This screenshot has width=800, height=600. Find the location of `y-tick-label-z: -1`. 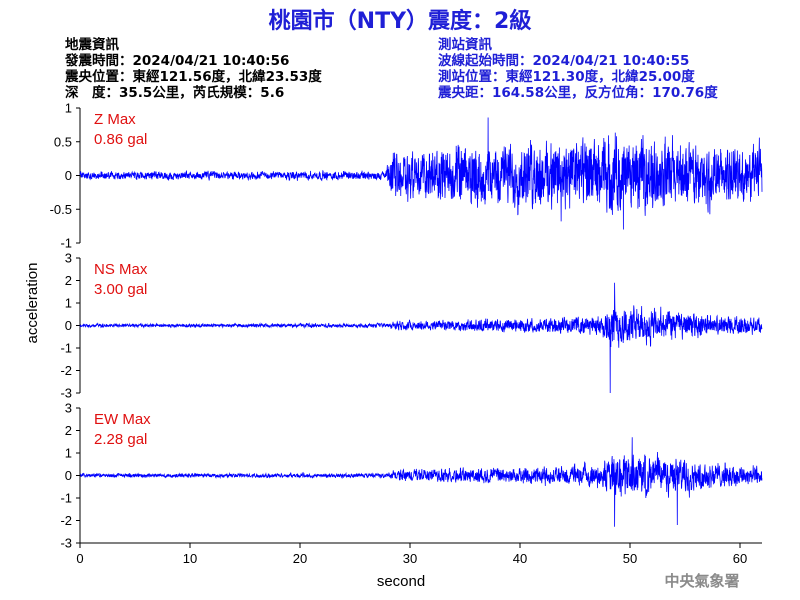

y-tick-label-z: -1 is located at coordinates (66, 243).